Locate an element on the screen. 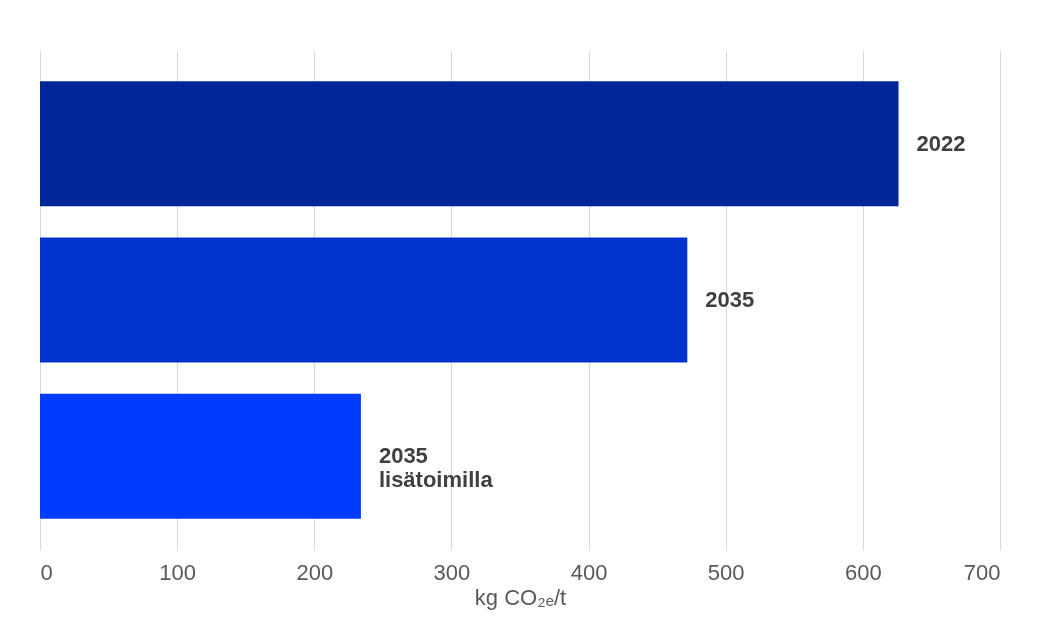 The image size is (1056, 621). x-tick-label: 400 is located at coordinates (589, 572).